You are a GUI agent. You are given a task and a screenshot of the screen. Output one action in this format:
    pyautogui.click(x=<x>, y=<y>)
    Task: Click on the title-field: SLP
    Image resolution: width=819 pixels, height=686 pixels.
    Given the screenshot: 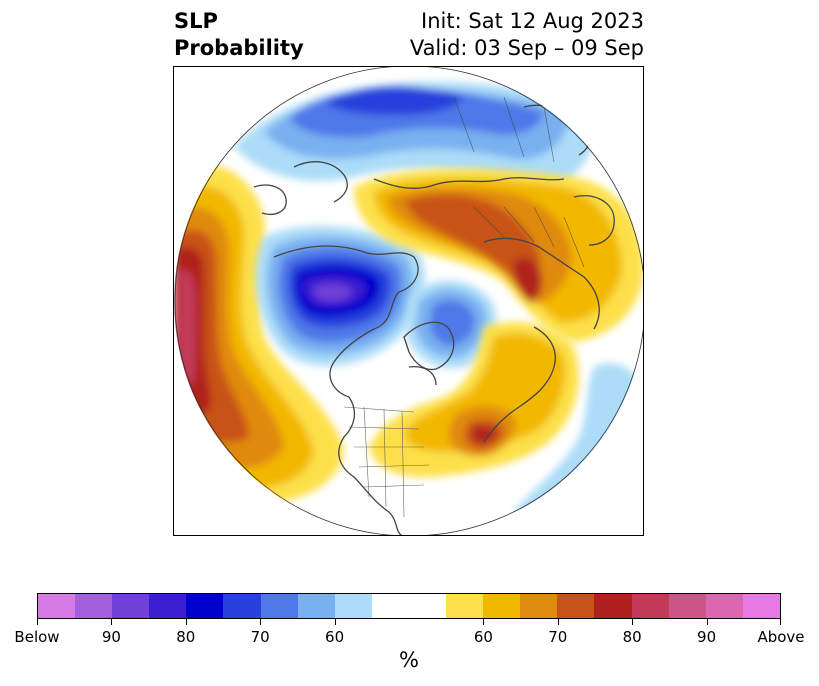 What is the action you would take?
    pyautogui.click(x=196, y=21)
    